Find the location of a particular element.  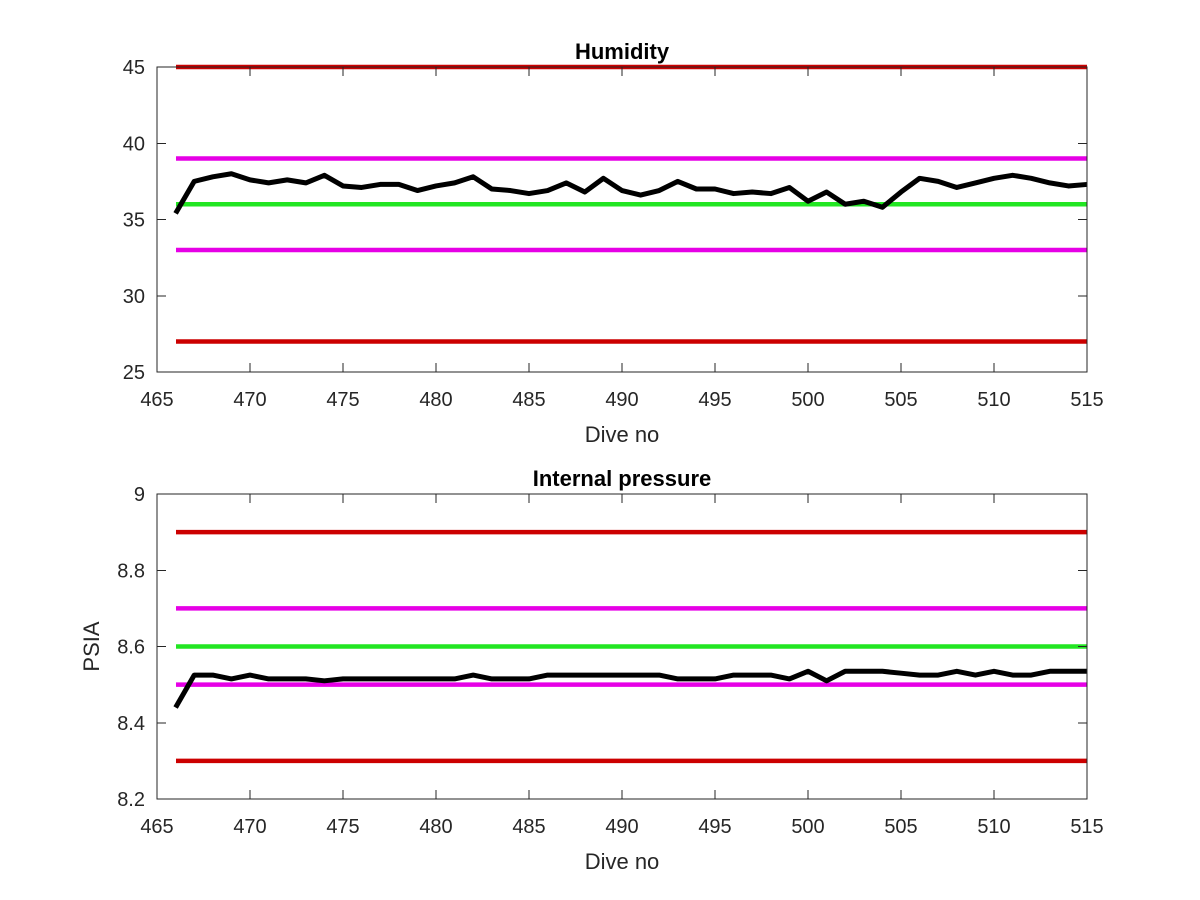

y-tick-label: 8.4 is located at coordinates (131, 724).